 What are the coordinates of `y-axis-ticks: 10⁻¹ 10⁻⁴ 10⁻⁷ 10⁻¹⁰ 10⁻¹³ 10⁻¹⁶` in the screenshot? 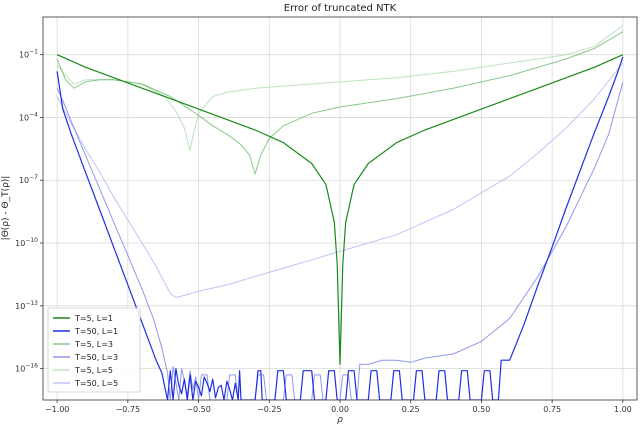 It's located at (29, 211).